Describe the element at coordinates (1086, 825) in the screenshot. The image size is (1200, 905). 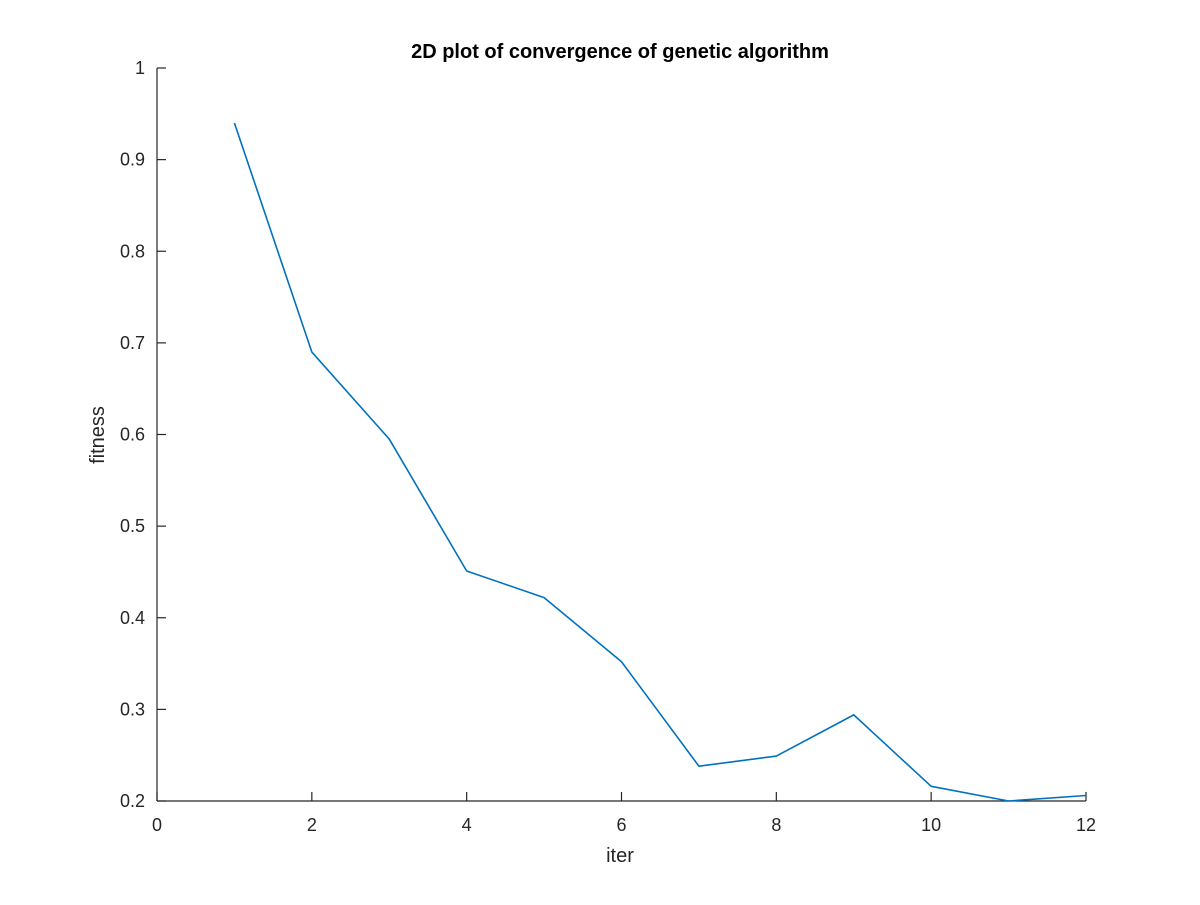
I see `x-tick-label: 12` at that location.